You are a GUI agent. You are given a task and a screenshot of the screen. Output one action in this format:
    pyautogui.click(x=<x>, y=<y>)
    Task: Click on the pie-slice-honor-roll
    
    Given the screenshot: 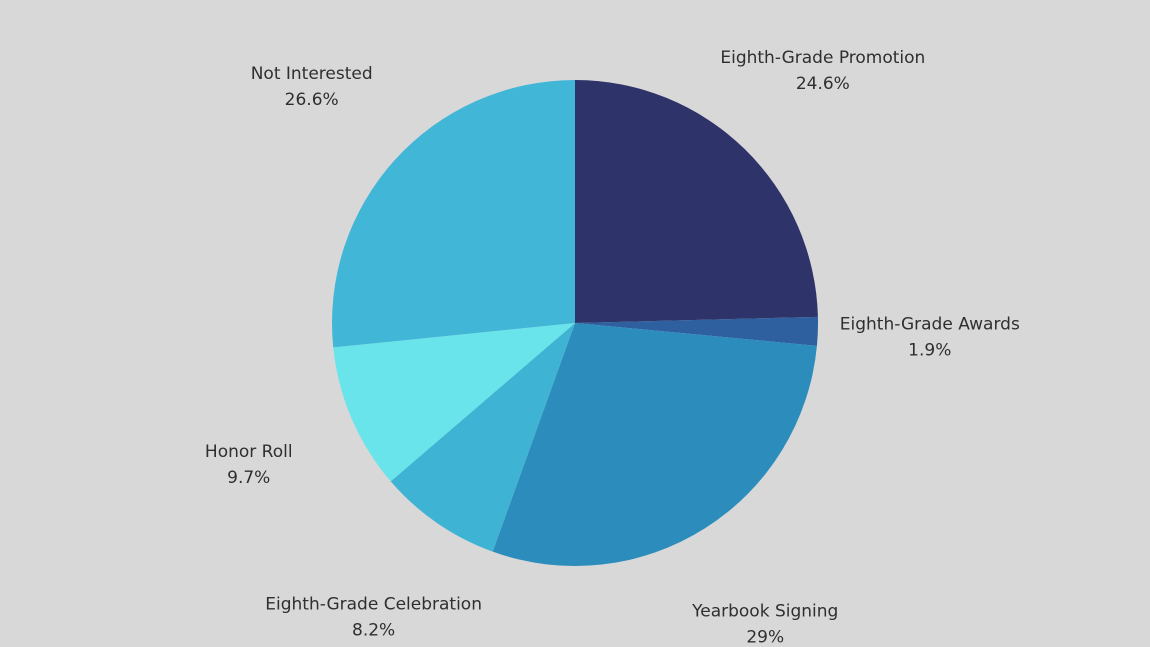 What is the action you would take?
    pyautogui.click(x=454, y=402)
    